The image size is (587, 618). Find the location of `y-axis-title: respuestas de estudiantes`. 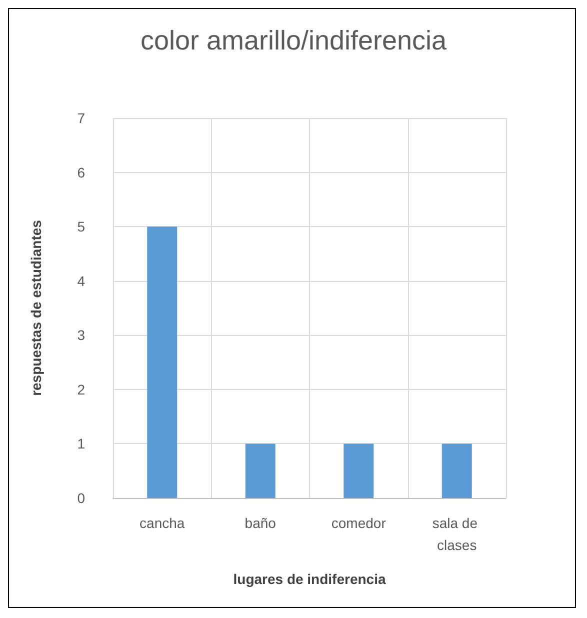

y-axis-title: respuestas de estudiantes is located at coordinates (36, 308).